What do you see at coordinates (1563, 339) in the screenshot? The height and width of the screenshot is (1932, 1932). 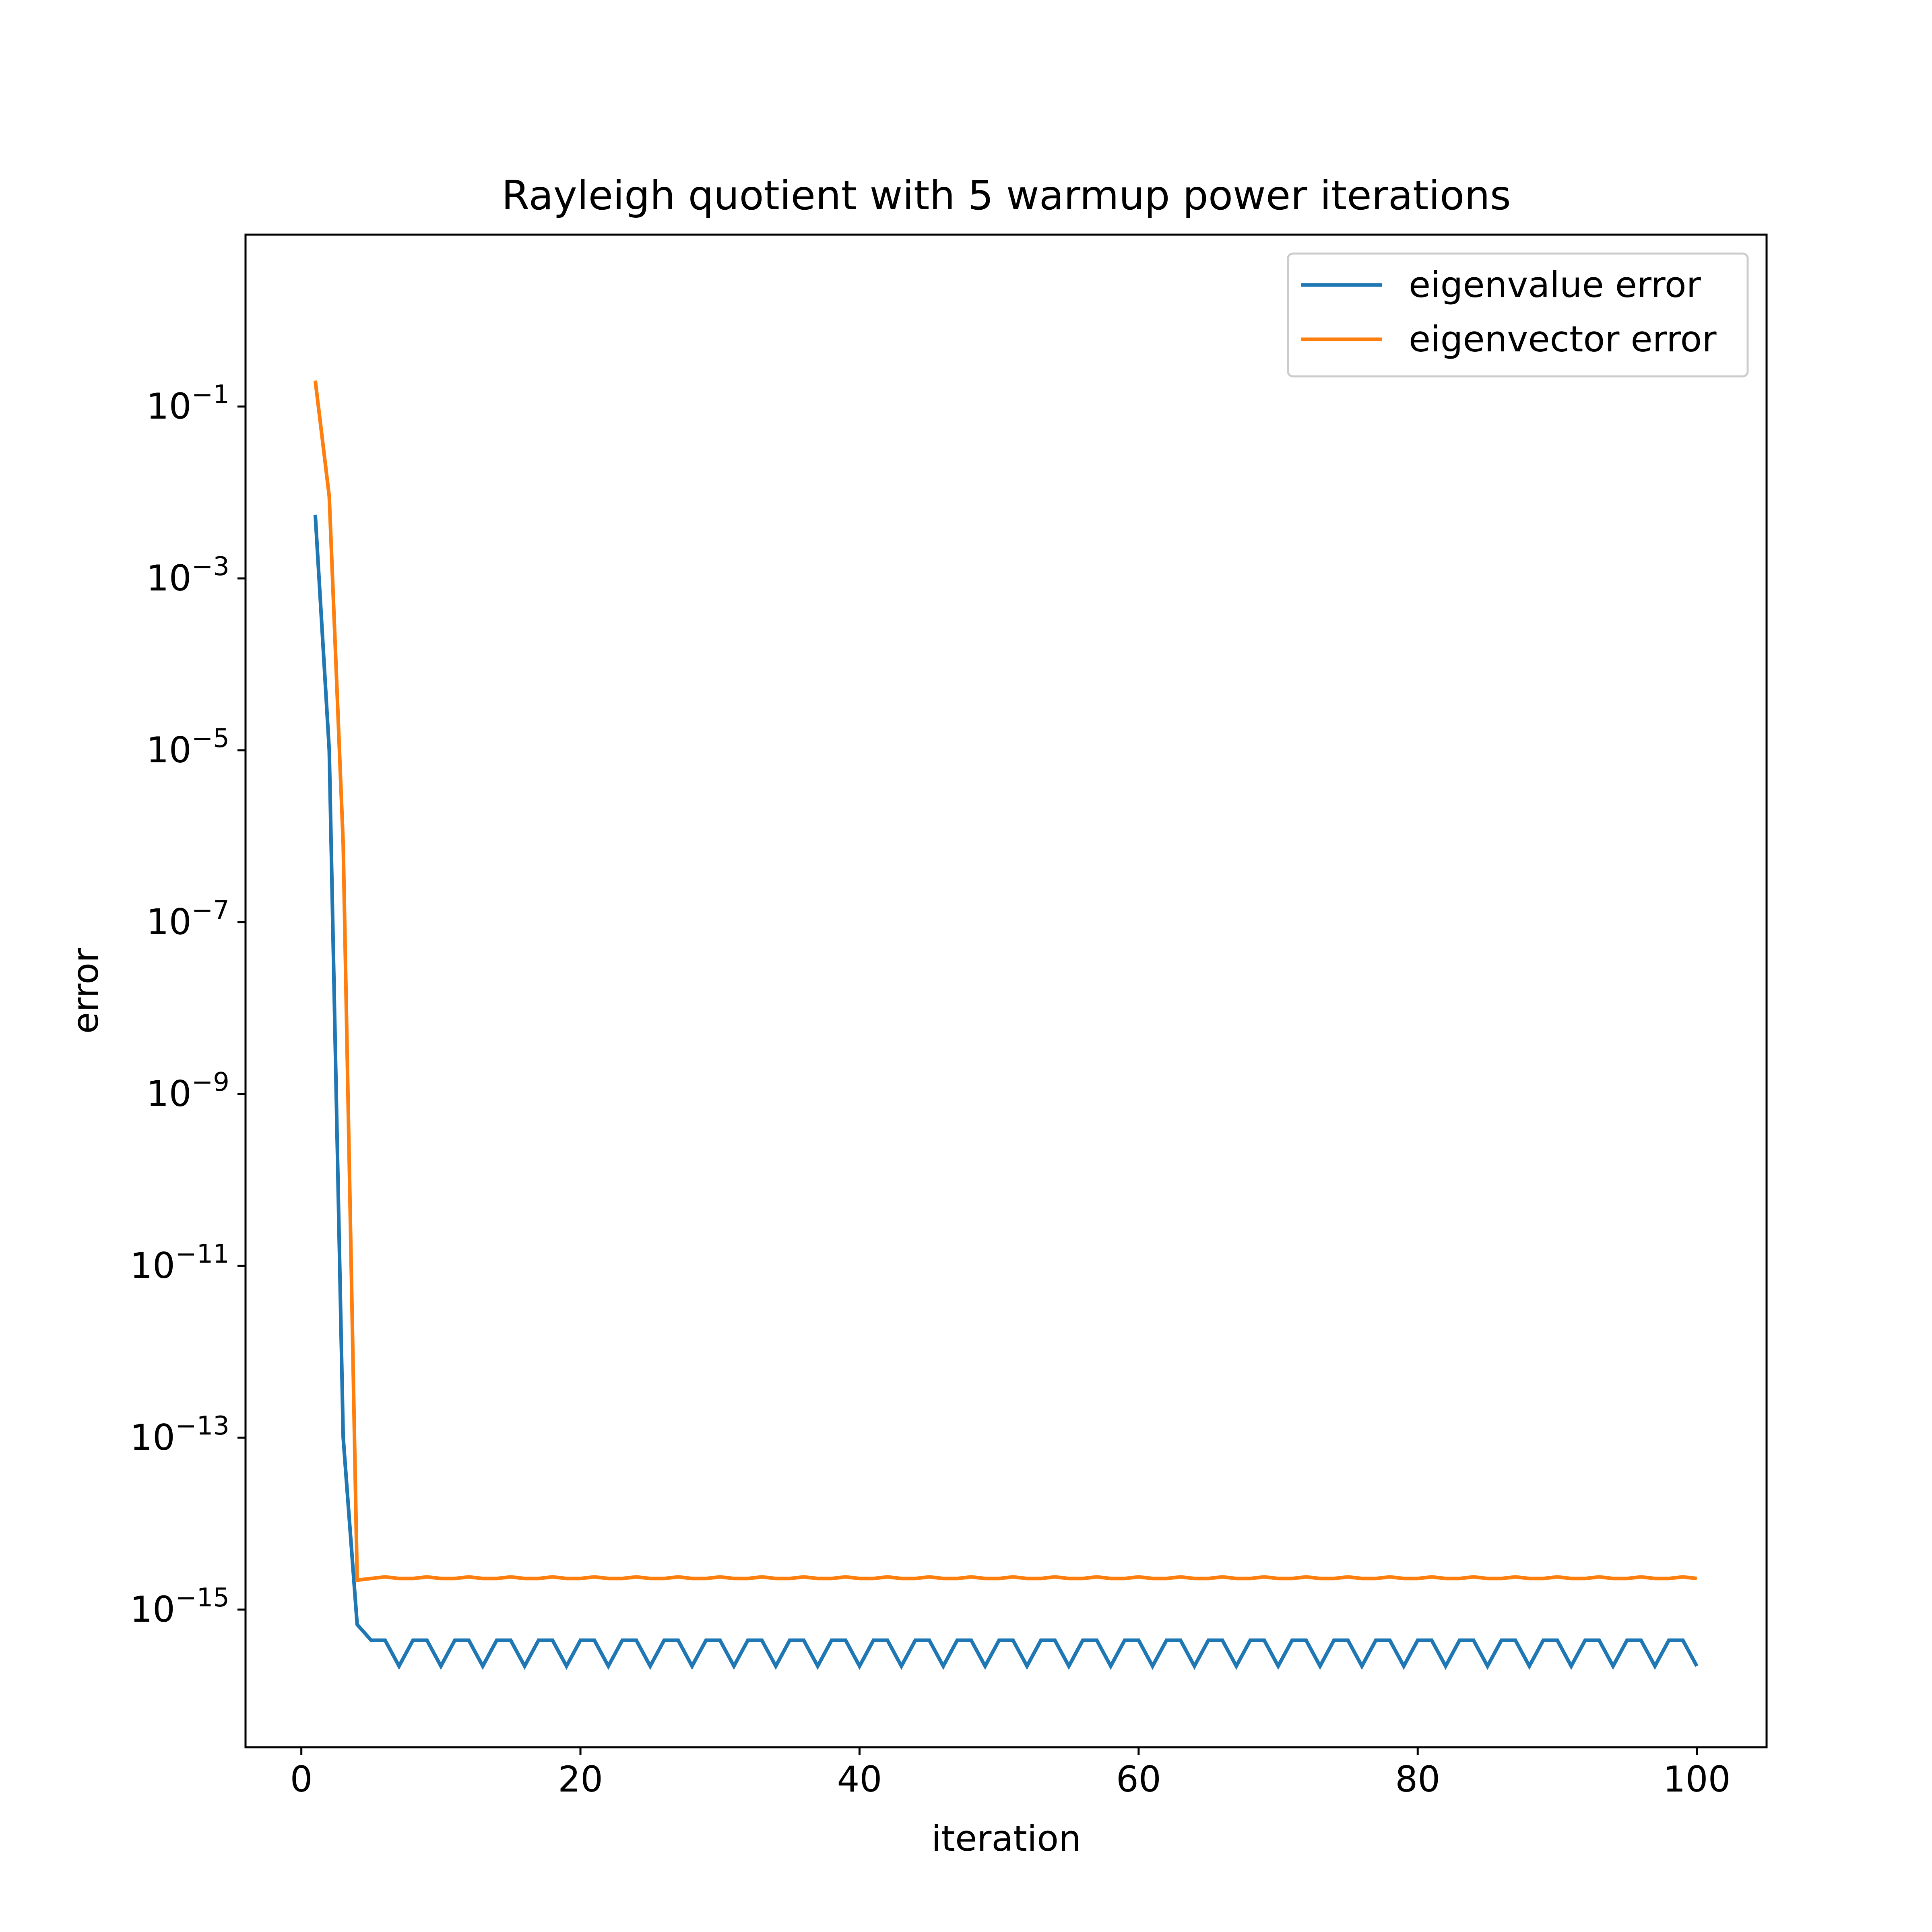 I see `legend-label-eigenvector: eigenvector error` at bounding box center [1563, 339].